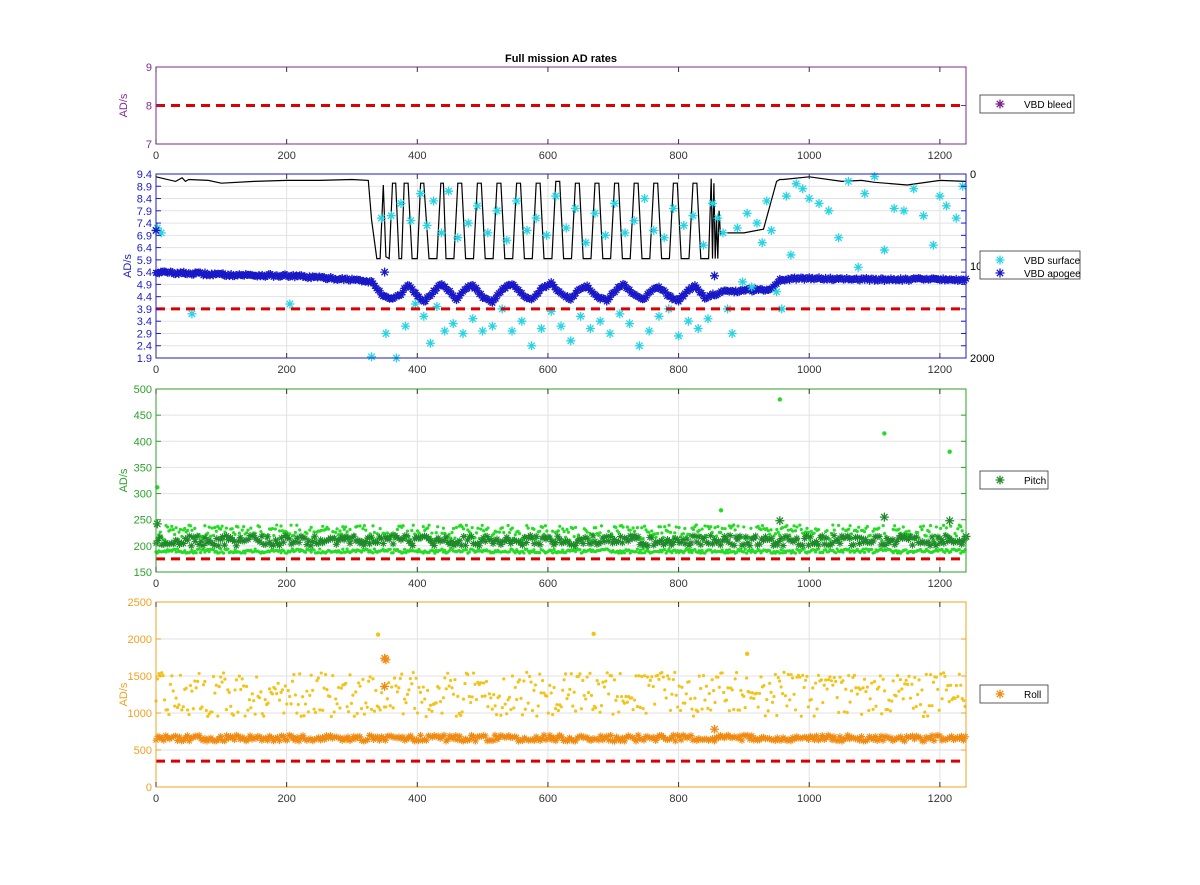 Image resolution: width=1200 pixels, height=885 pixels. Describe the element at coordinates (143, 416) in the screenshot. I see `y-tick-label: 450` at that location.